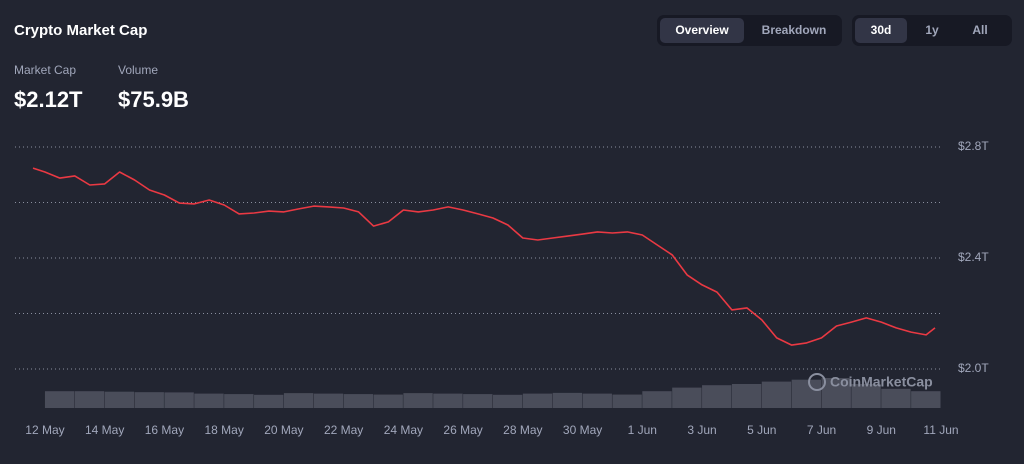 The width and height of the screenshot is (1024, 464). What do you see at coordinates (973, 146) in the screenshot?
I see `y-tick-label: $2.8T` at bounding box center [973, 146].